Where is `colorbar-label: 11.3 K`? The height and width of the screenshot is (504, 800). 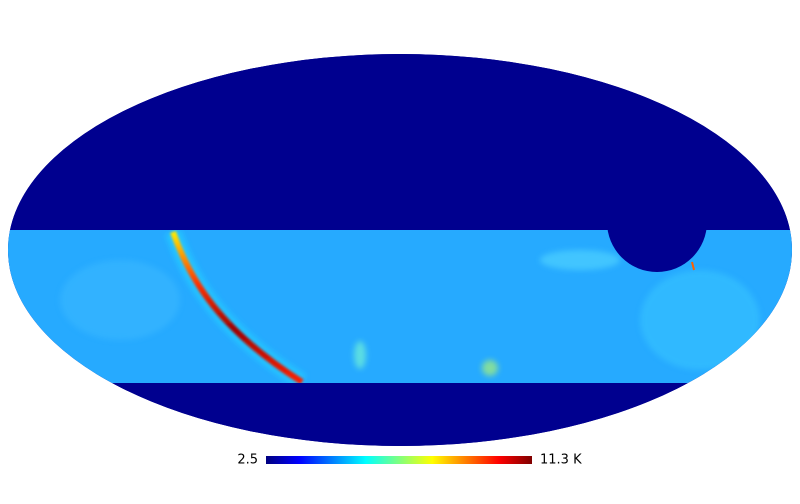 colorbar-label: 11.3 K is located at coordinates (561, 460).